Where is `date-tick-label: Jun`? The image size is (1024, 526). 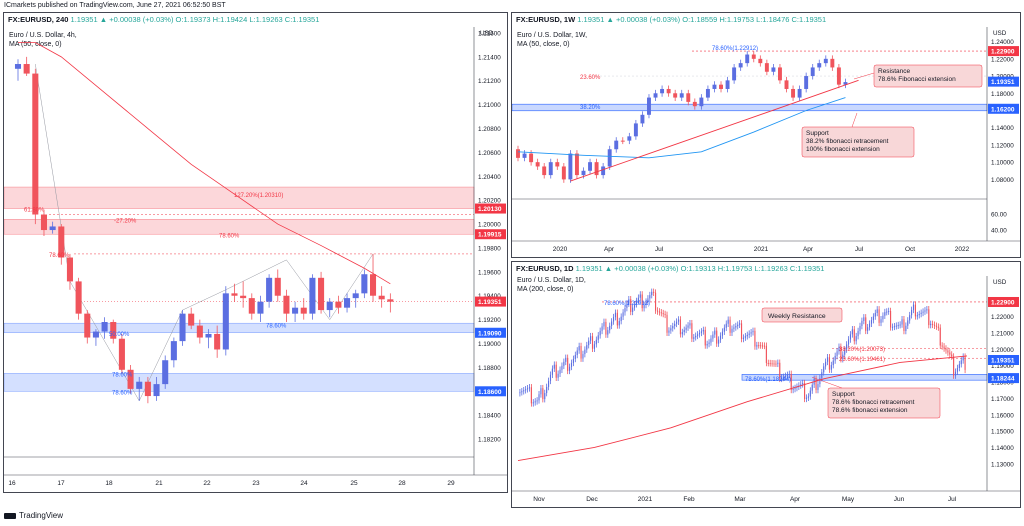 date-tick-label: Jun is located at coordinates (899, 499).